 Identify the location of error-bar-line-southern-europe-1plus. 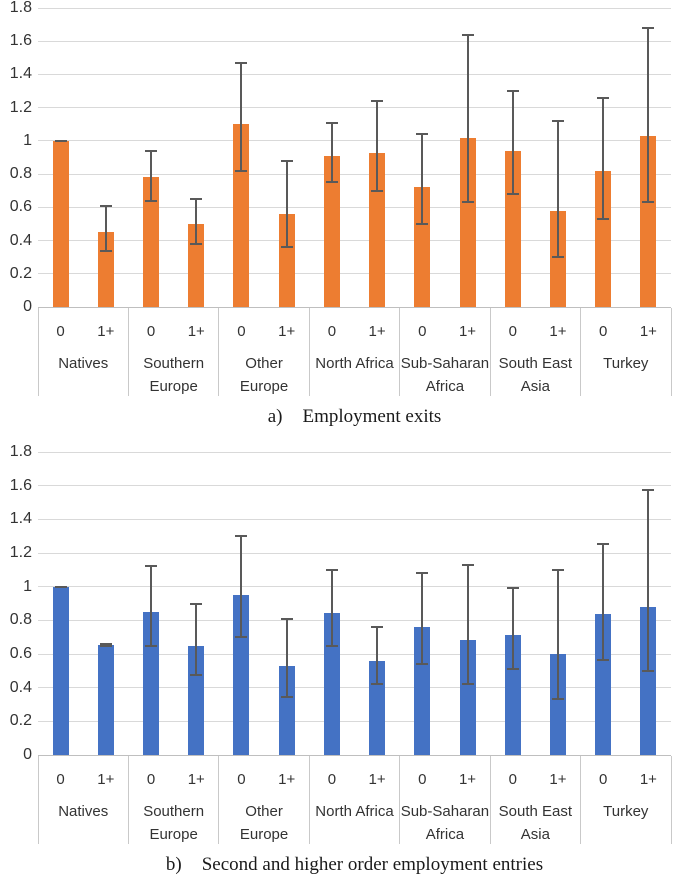
(196, 221).